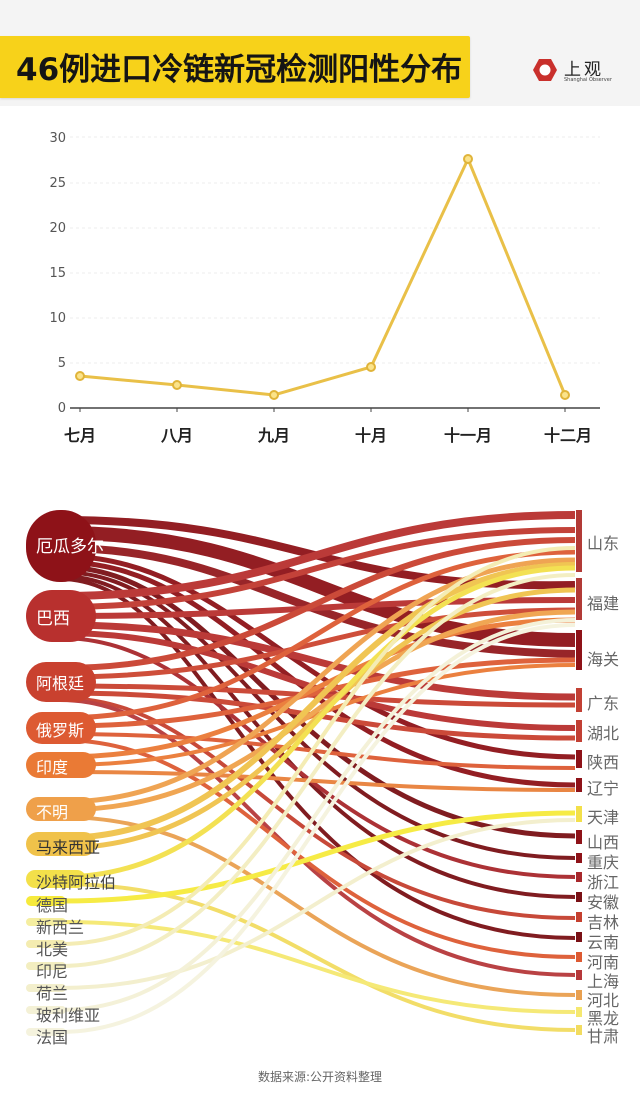 Image resolution: width=640 pixels, height=1106 pixels. Describe the element at coordinates (603, 922) in the screenshot. I see `target-label-jilin: 吉林` at that location.